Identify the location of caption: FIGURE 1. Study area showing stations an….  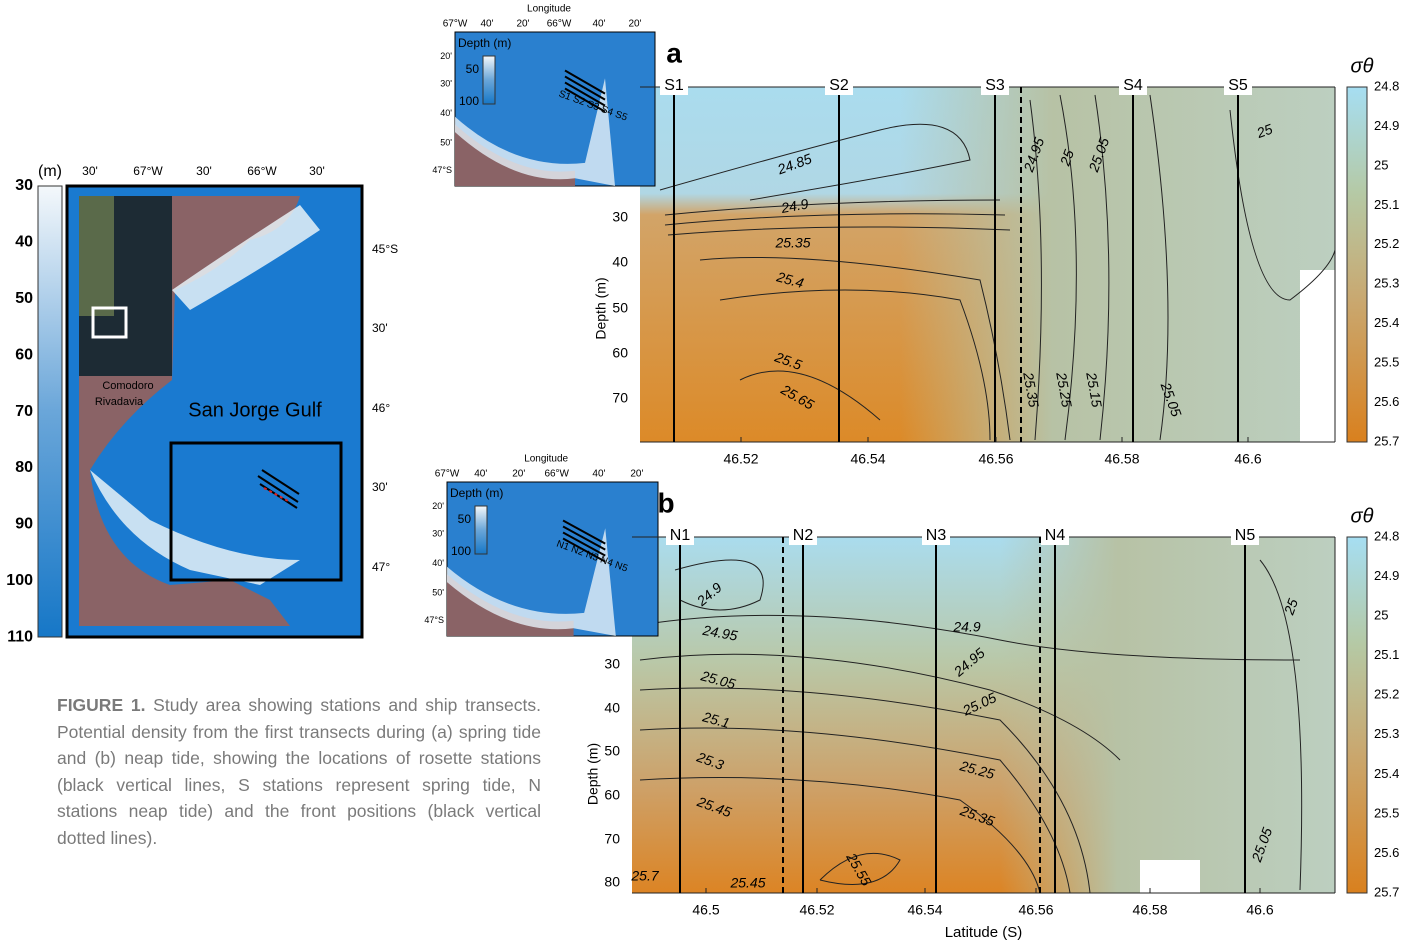
(299, 771).